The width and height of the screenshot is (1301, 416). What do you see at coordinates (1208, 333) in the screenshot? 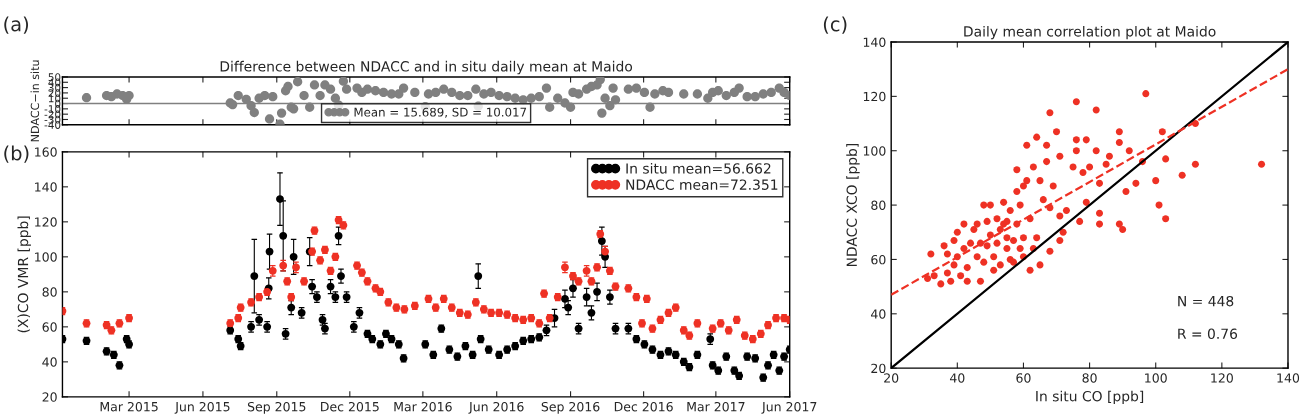
I see `annotation: R = 0.76` at bounding box center [1208, 333].